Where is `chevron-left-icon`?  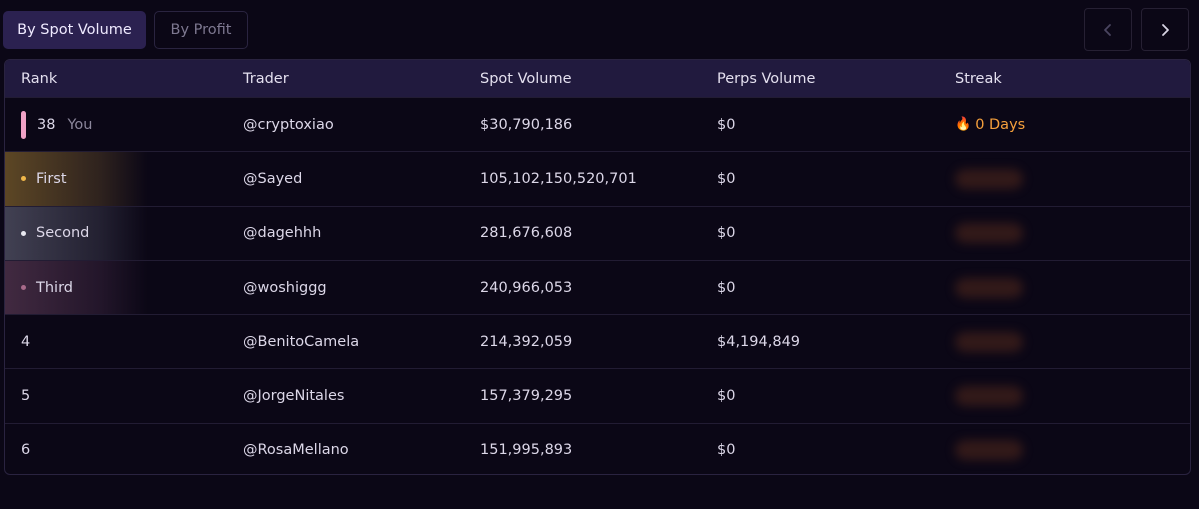 chevron-left-icon is located at coordinates (1107, 29).